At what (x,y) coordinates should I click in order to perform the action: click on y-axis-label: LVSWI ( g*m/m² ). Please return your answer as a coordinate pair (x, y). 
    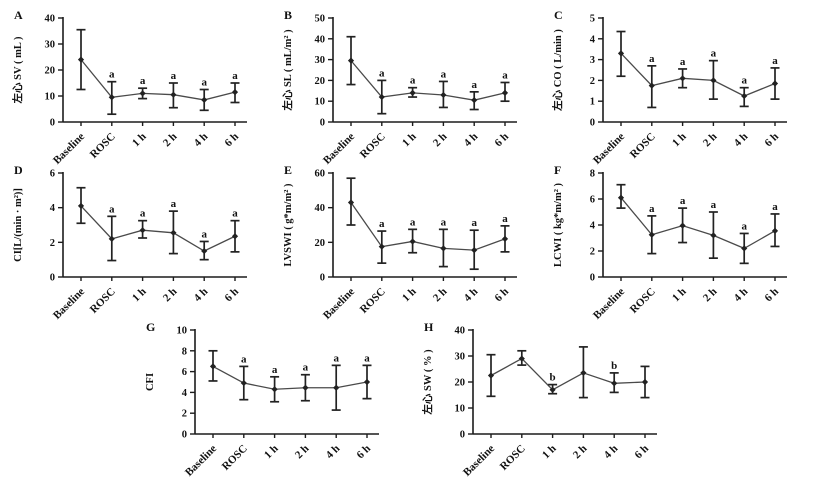
    Looking at the image, I should click on (288, 224).